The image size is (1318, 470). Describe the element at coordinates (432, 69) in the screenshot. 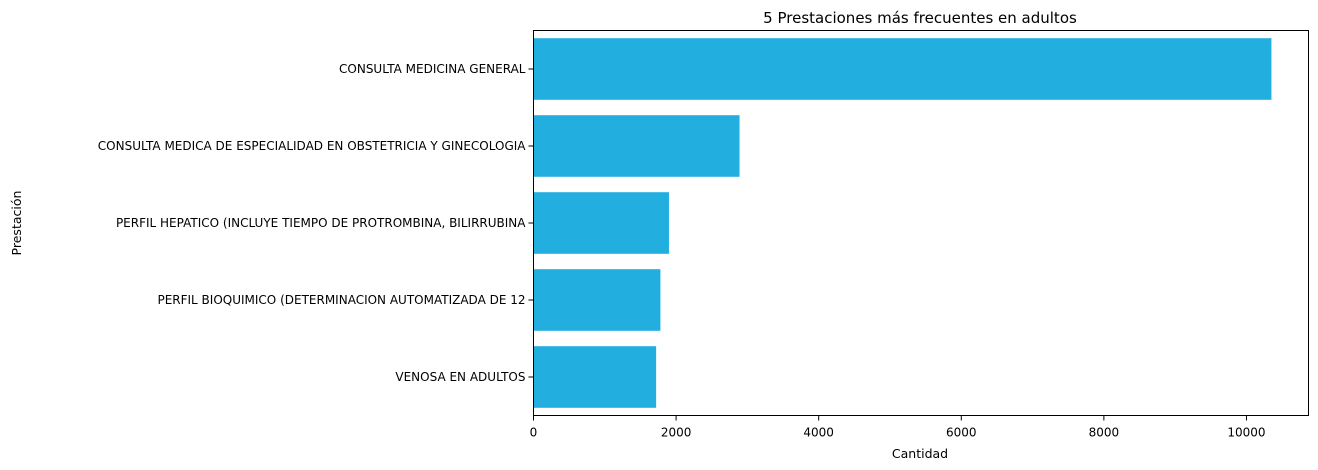

I see `y-tick-label: CONSULTA MEDICINA GENERAL` at that location.